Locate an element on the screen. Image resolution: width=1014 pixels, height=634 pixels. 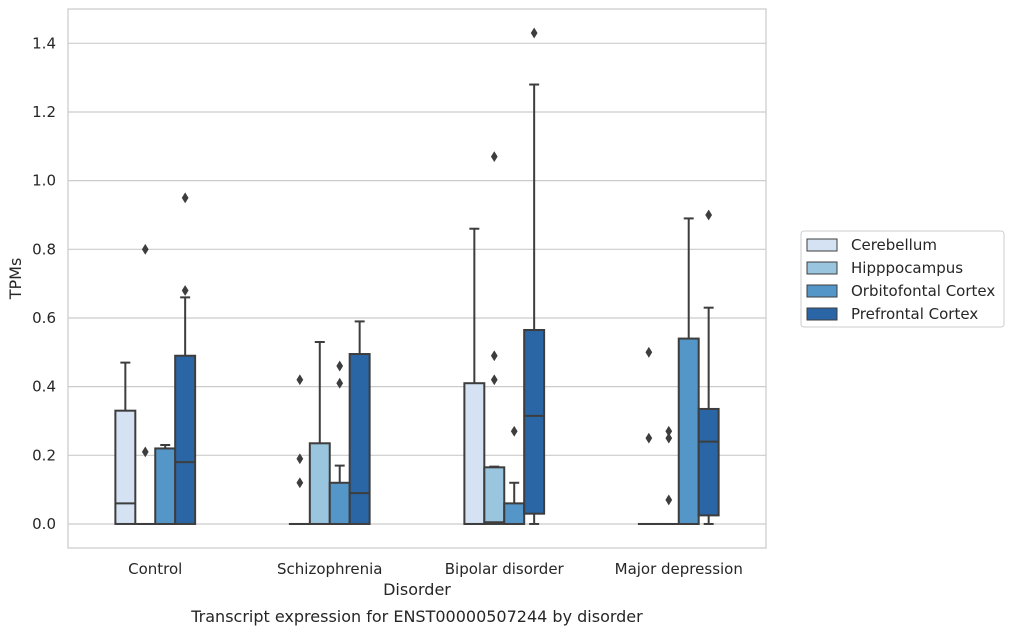
y-tick-label: 0.4 is located at coordinates (44, 387).